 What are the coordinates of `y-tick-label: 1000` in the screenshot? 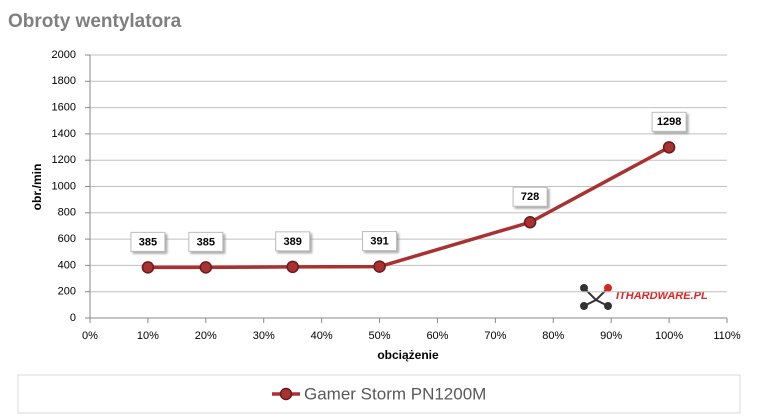 It's located at (64, 186).